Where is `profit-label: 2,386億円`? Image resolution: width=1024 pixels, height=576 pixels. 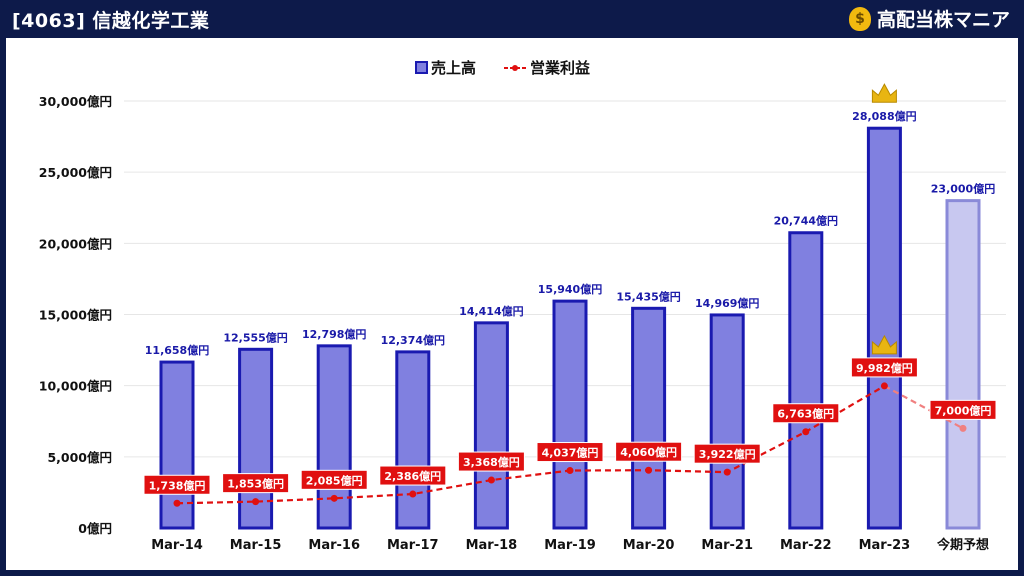
profit-label: 2,386億円 is located at coordinates (412, 476).